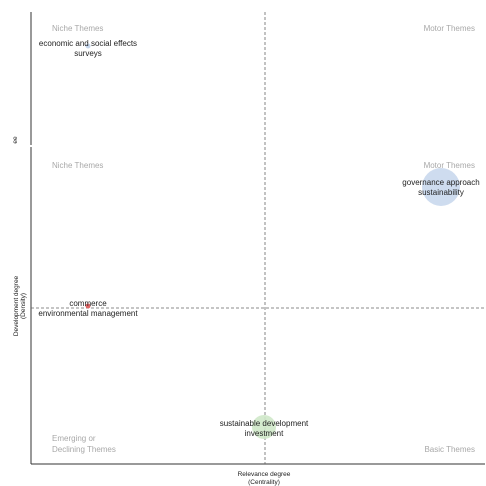 Image resolution: width=486 pixels, height=486 pixels. Describe the element at coordinates (15, 140) in the screenshot. I see `upper-y-axis-label-fragment: ee` at that location.